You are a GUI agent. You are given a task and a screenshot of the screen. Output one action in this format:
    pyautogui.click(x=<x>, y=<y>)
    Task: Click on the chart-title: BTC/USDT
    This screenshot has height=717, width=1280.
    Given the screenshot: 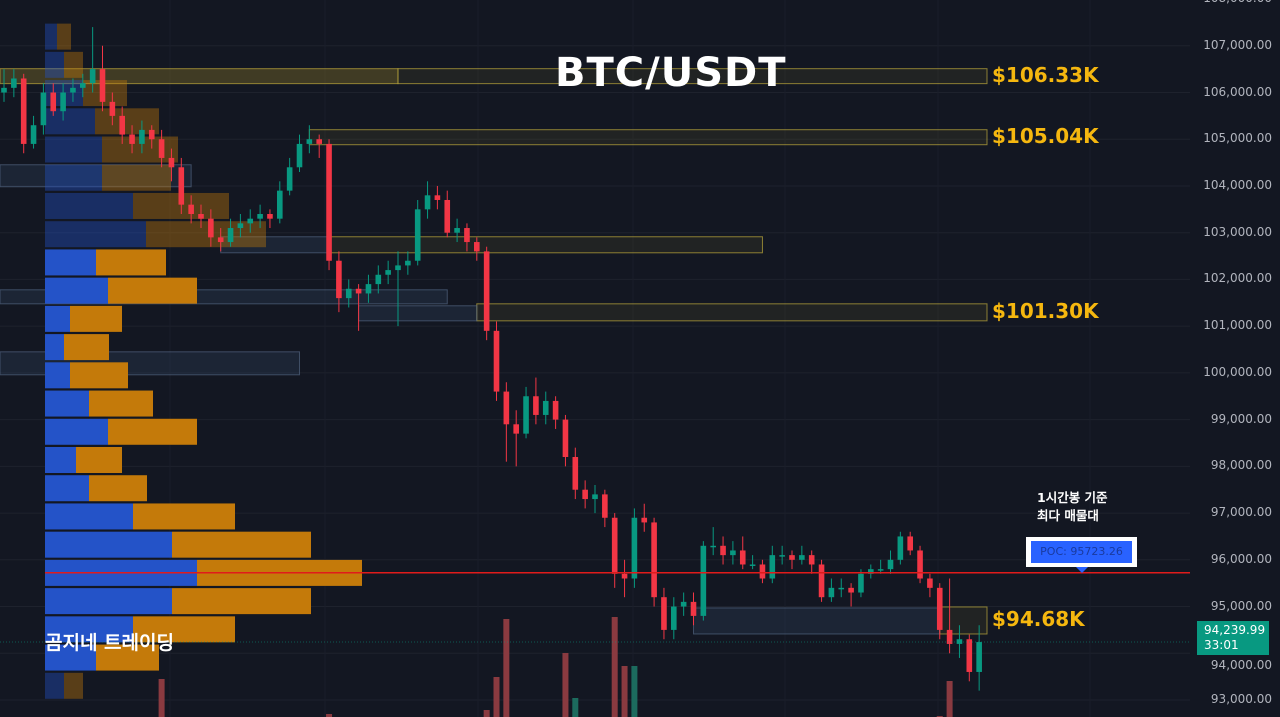 What is the action you would take?
    pyautogui.click(x=671, y=73)
    